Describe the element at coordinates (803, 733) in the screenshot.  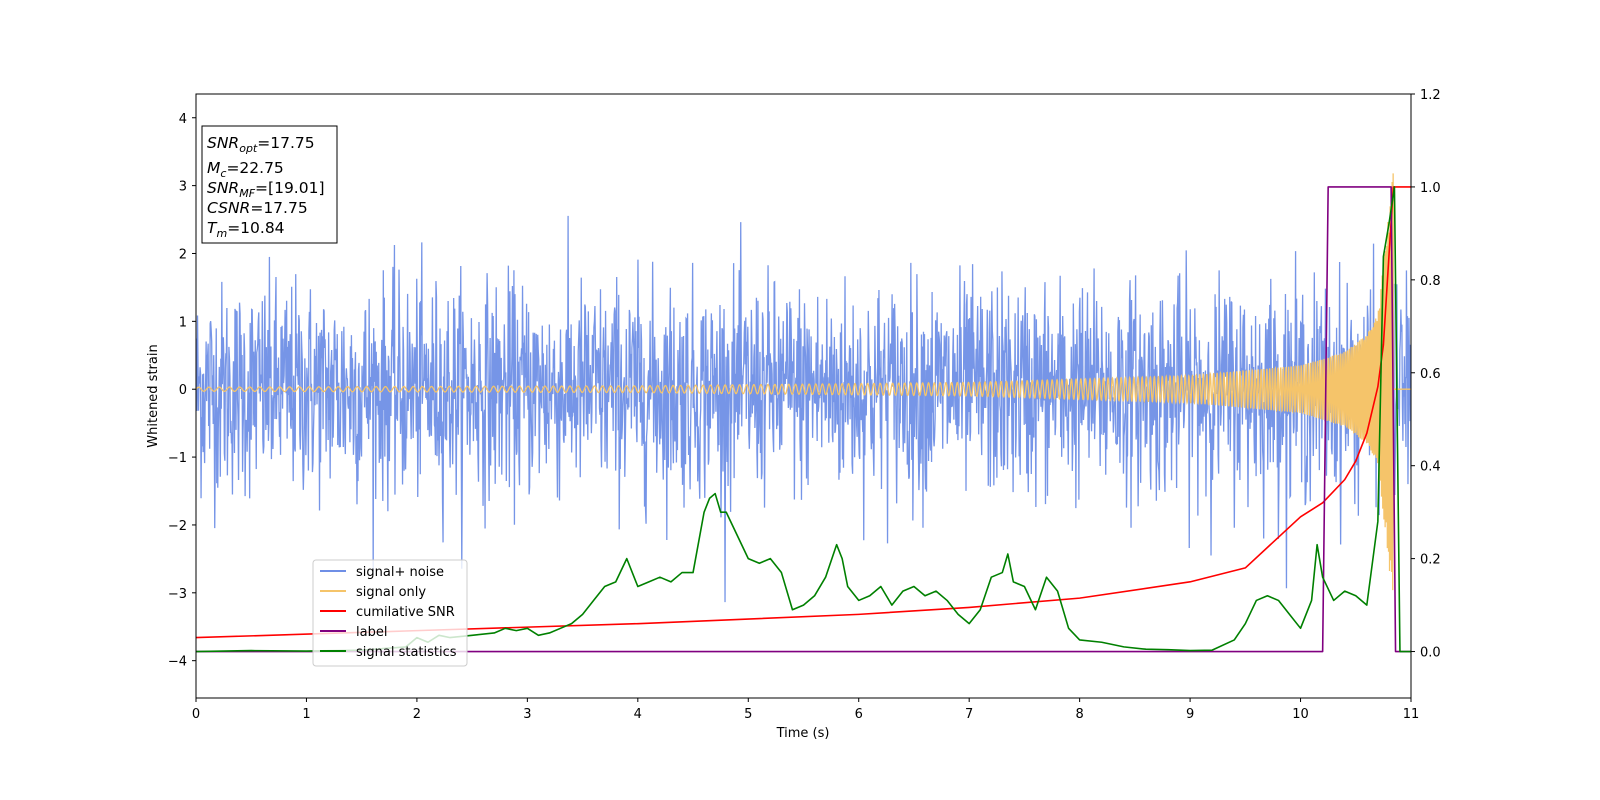
I see `x-axis-title: Time (s)` at that location.